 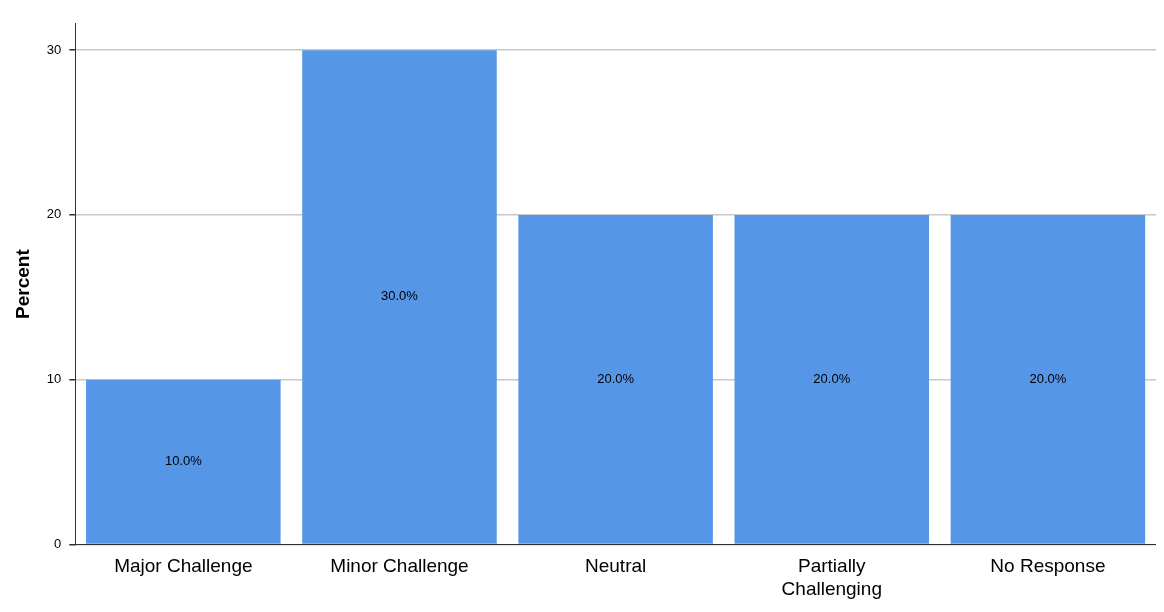 What do you see at coordinates (22, 283) in the screenshot?
I see `y-axis-title: Percent` at bounding box center [22, 283].